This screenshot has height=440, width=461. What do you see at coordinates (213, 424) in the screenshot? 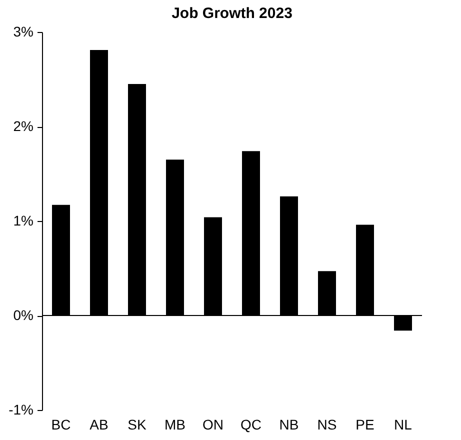
I see `x-tick-label: ON` at bounding box center [213, 424].